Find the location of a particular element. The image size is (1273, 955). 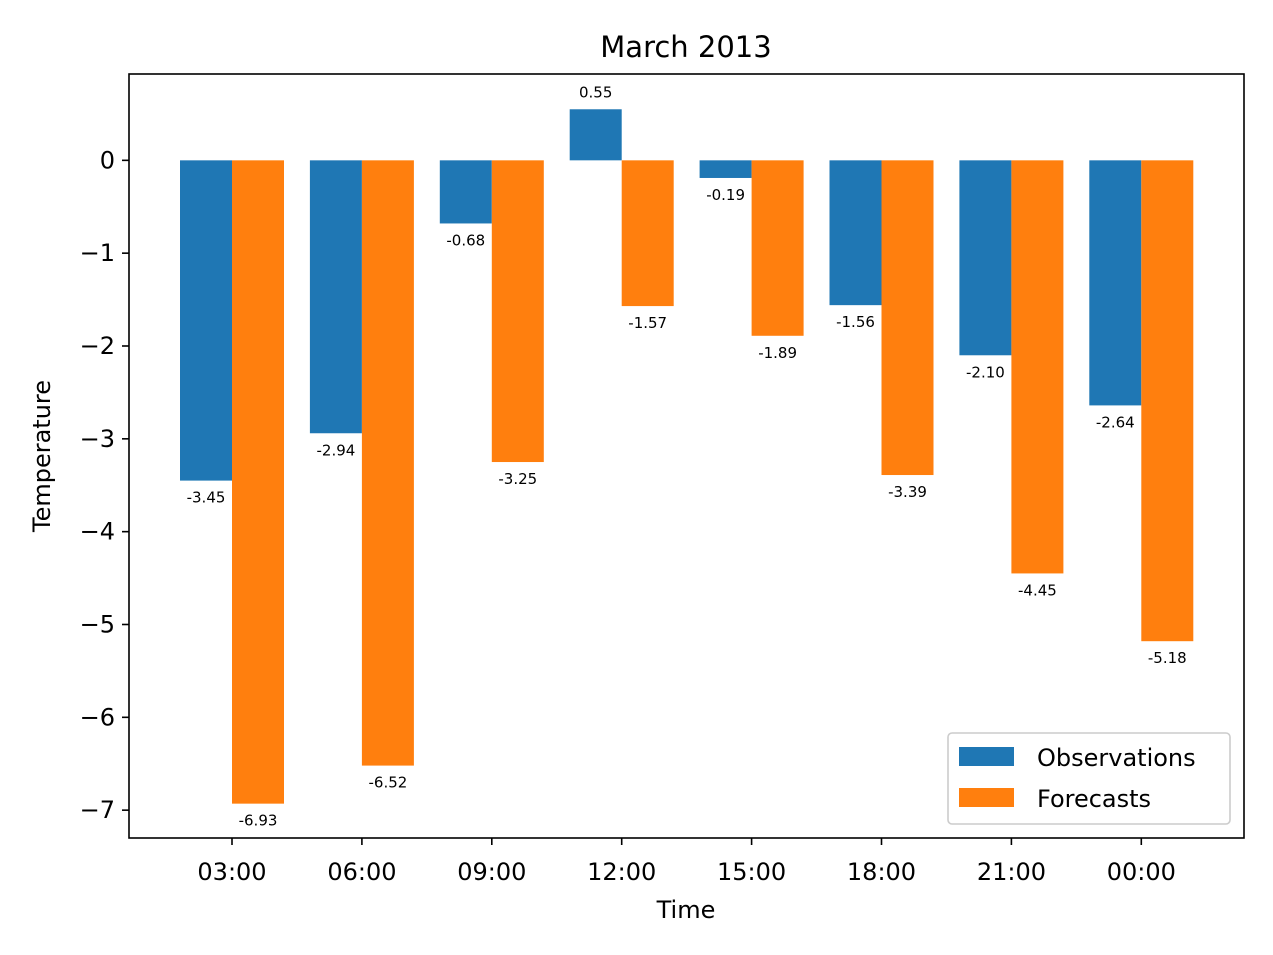

bar-label-forecasts-4: -1.89 is located at coordinates (777, 353).